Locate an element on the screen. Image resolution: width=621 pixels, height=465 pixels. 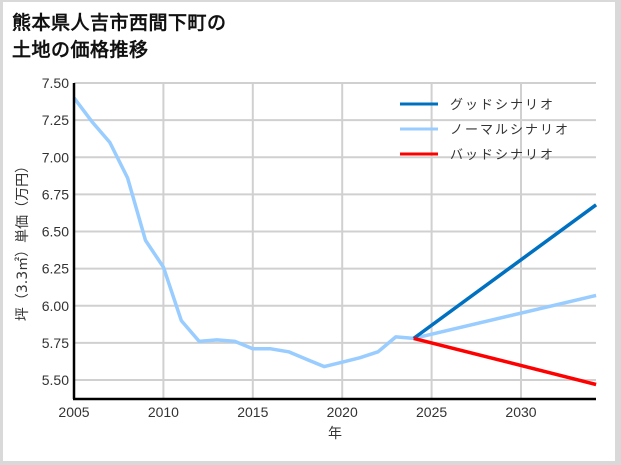
y-axis-ticks: 7.50 7.25 7.00 6.75 6.50 6.25 6.00 5.75 5.50 is located at coordinates (55, 231).